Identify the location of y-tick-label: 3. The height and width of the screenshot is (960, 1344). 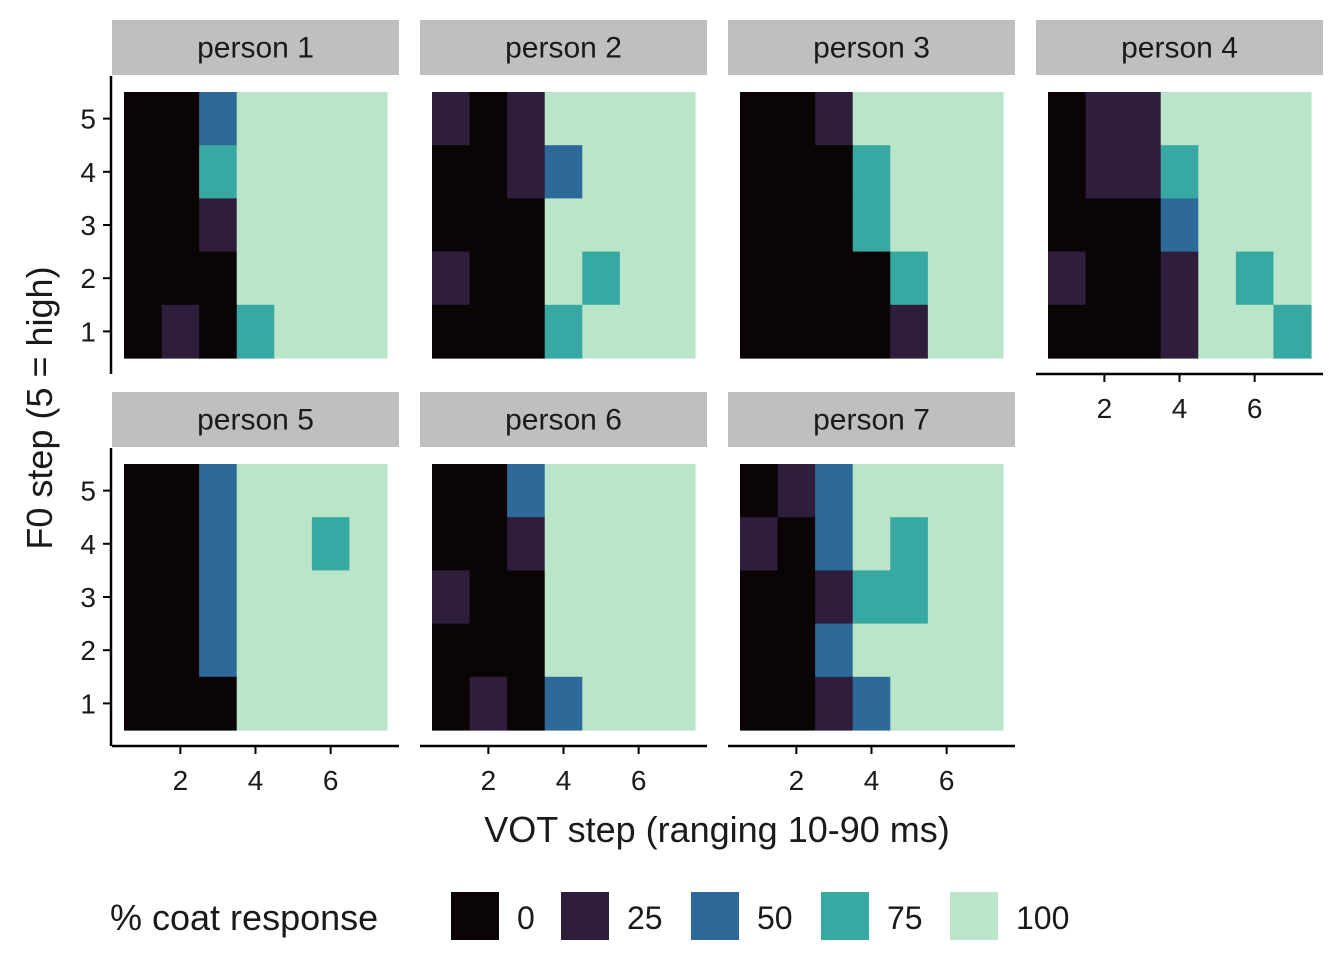
(88, 597).